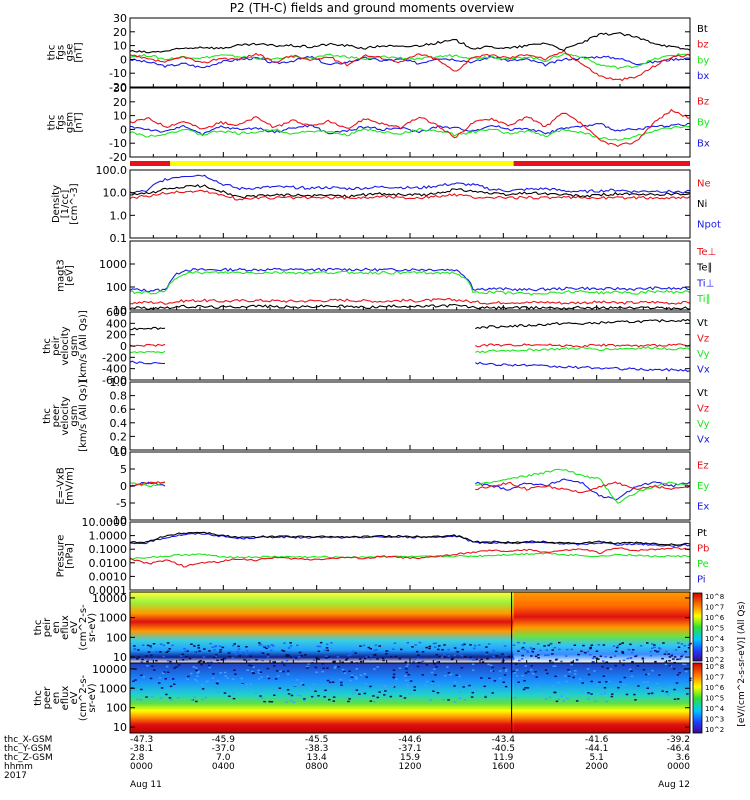 The width and height of the screenshot is (750, 800). I want to click on y-tick-label: 0.0001, so click(108, 590).